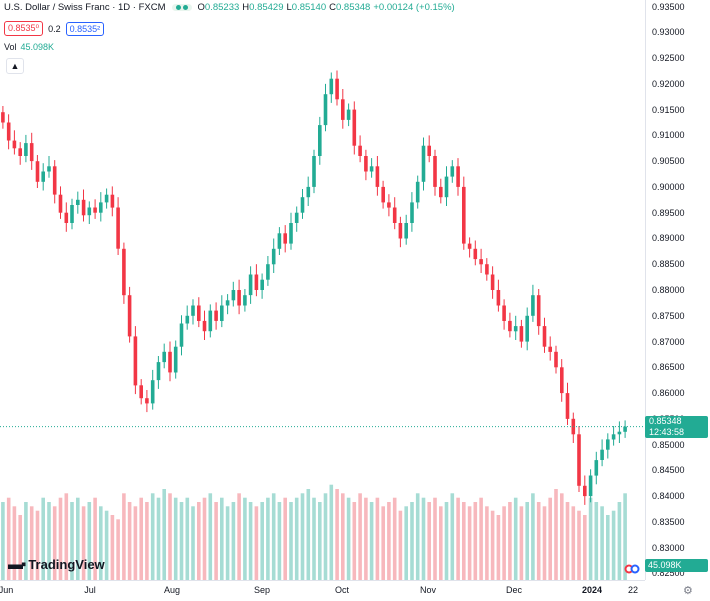 Image resolution: width=710 pixels, height=601 pixels. What do you see at coordinates (85, 7) in the screenshot?
I see `symbol-title: U.S. Dollar / Swiss Franc · 1D · FXCM` at bounding box center [85, 7].